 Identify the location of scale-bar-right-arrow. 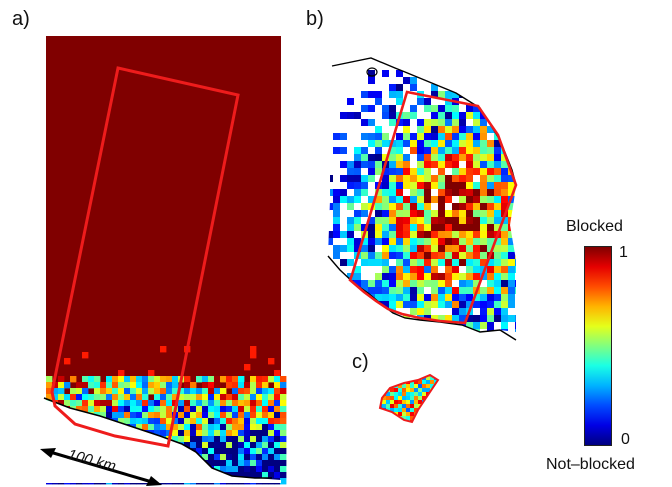
(154, 481).